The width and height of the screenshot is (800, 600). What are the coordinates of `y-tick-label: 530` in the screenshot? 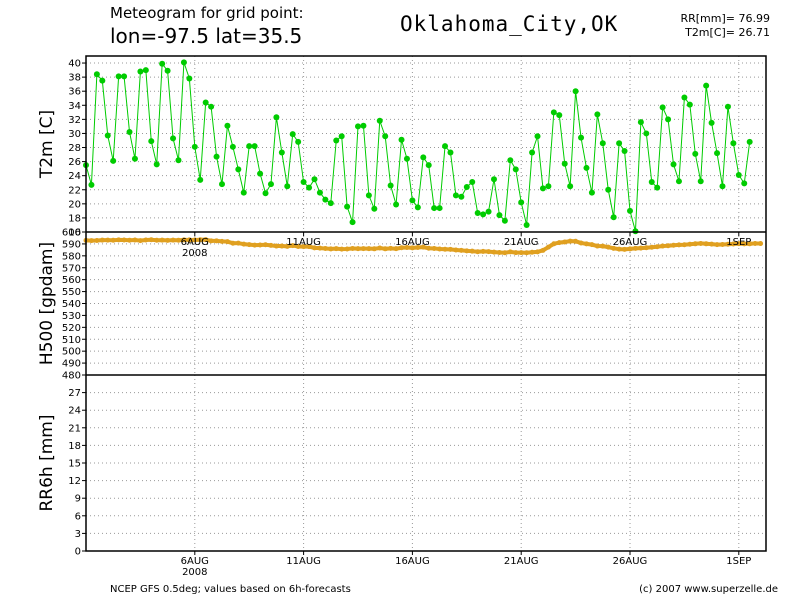 It's located at (71, 316).